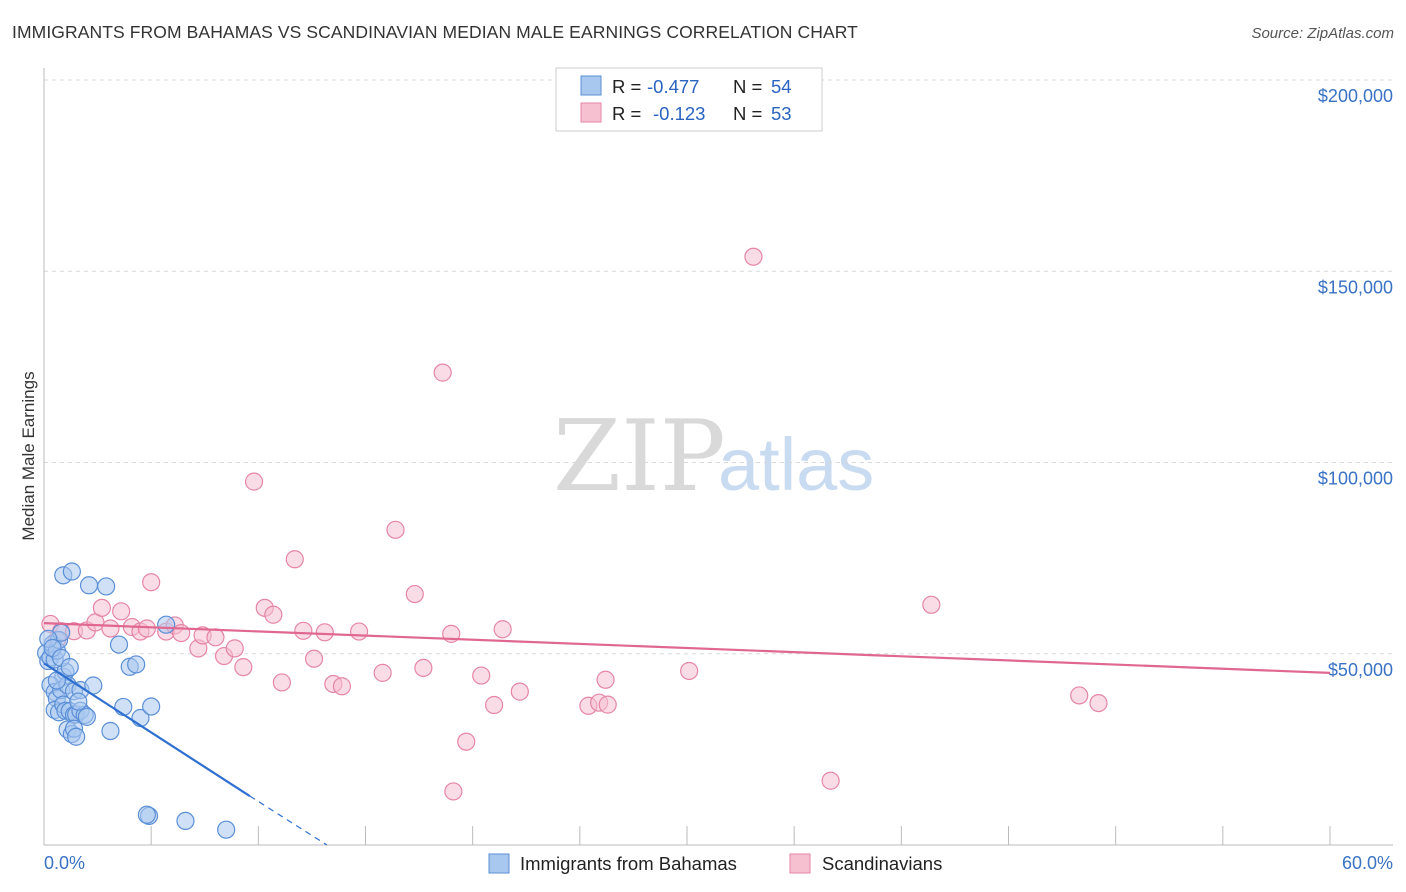  I want to click on bottom-legend-label-bahamas: Immigrants from Bahamas, so click(628, 863).